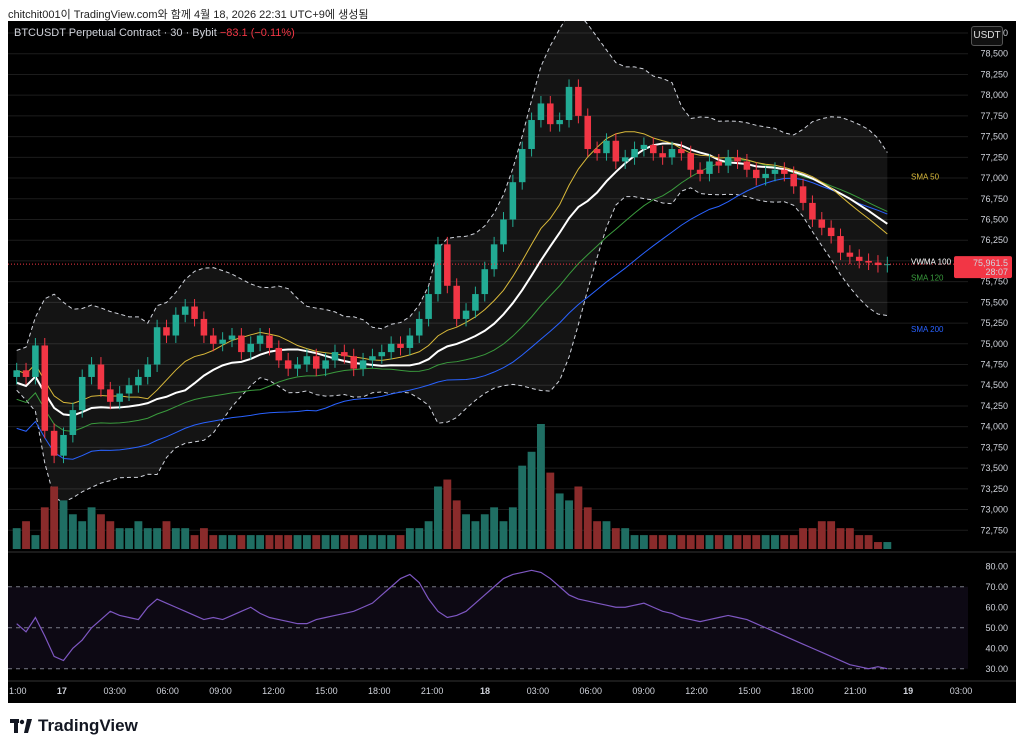 The width and height of the screenshot is (1024, 749). I want to click on time-tick-label: 03:00, so click(115, 691).